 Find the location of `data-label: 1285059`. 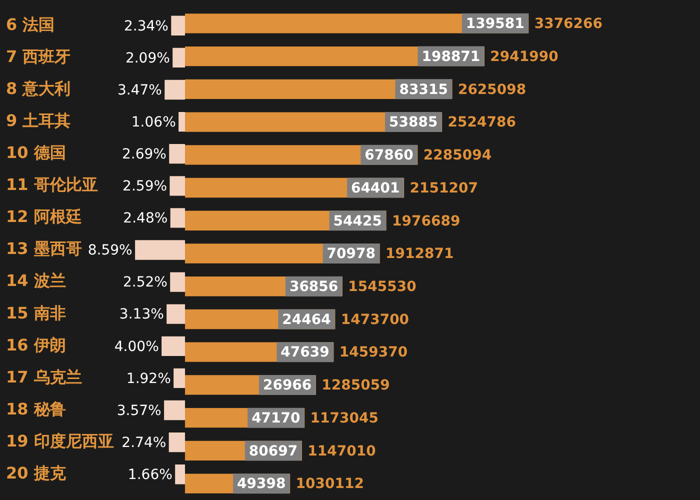

data-label: 1285059 is located at coordinates (356, 386).